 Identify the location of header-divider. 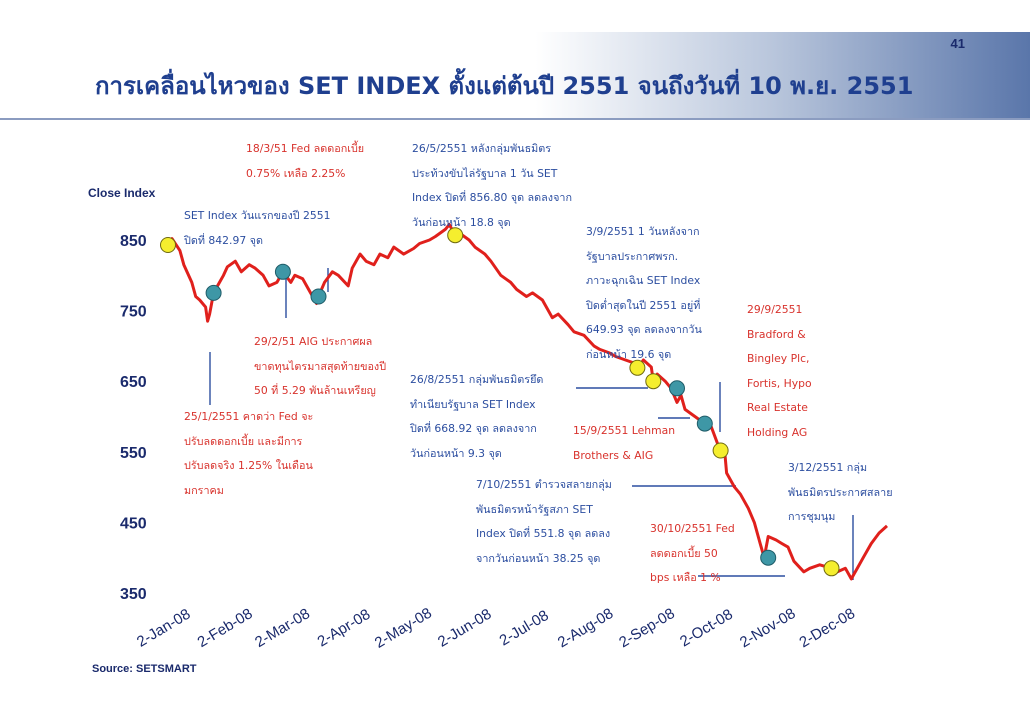
(515, 119).